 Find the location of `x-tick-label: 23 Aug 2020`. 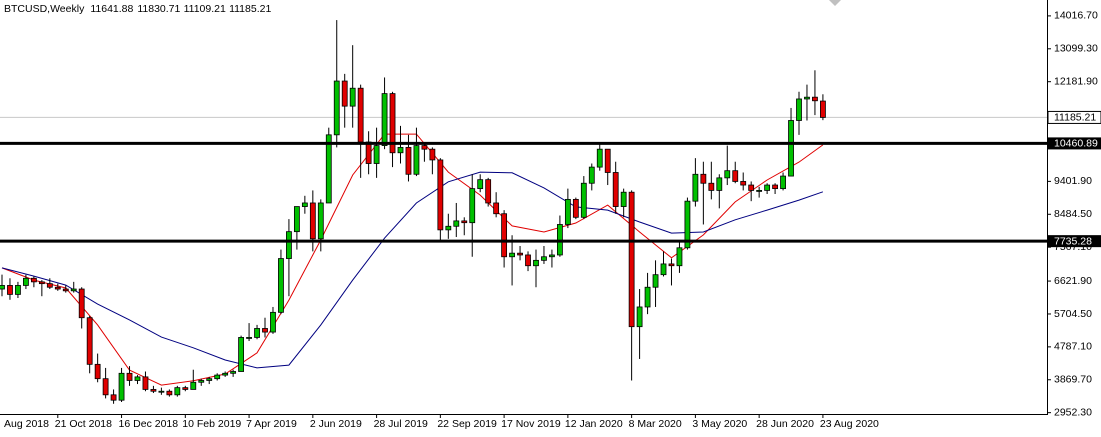

x-tick-label: 23 Aug 2020 is located at coordinates (849, 424).